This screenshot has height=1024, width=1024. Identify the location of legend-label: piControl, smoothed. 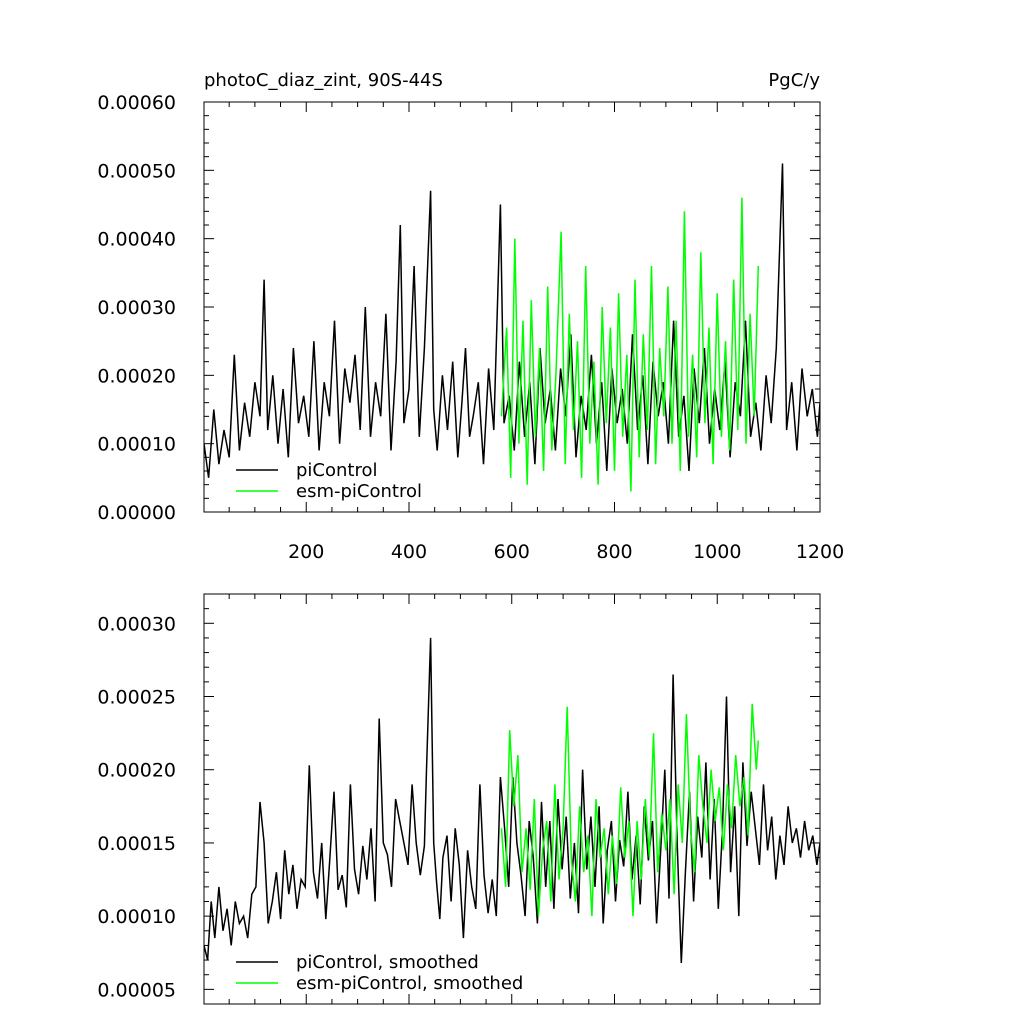
(387, 962).